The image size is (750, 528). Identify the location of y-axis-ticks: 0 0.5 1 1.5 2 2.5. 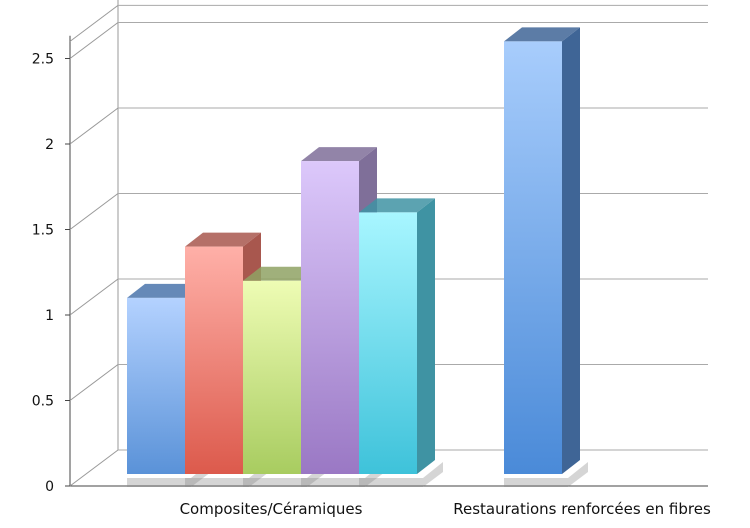
(51, 273).